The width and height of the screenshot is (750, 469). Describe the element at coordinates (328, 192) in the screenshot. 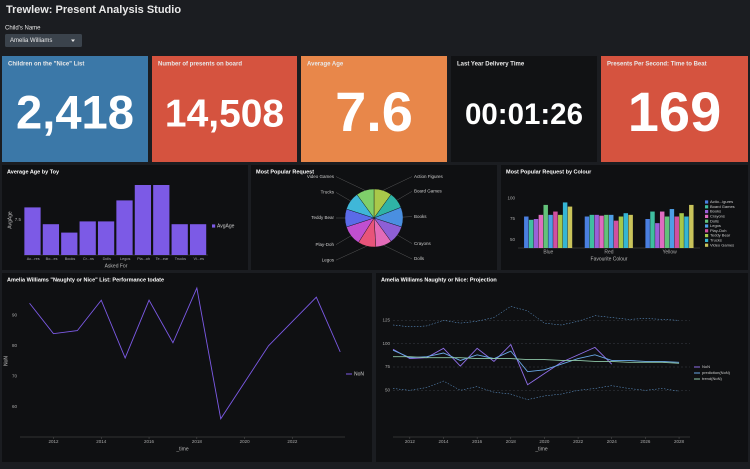

I see `pie-label: Trucks` at that location.